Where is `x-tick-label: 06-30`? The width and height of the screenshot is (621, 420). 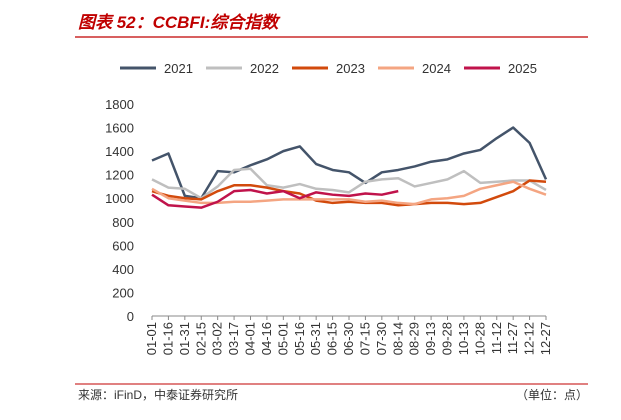 x-tick-label: 06-30 is located at coordinates (348, 338).